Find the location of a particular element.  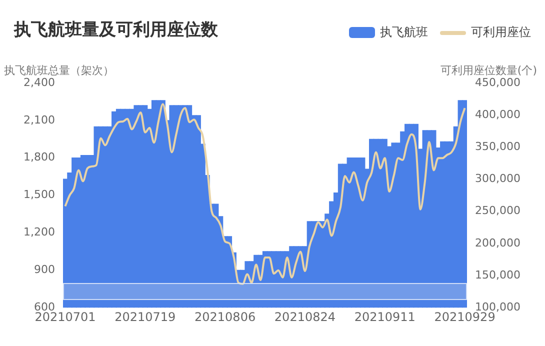

y-tick-label: 1,500 is located at coordinates (39, 195).